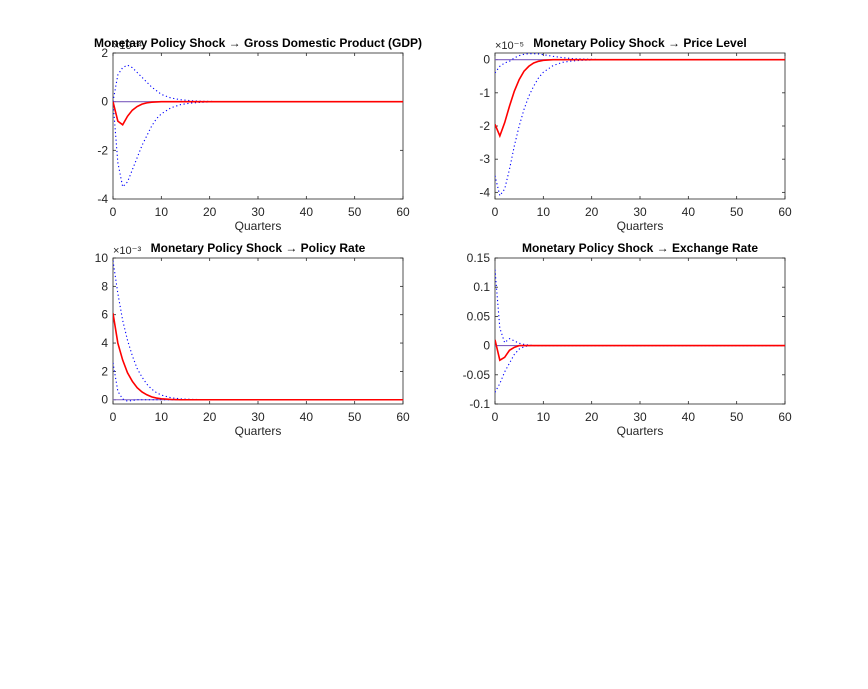  I want to click on chart-title: Monetary Policy Shock → Exchange Rate, so click(640, 248).